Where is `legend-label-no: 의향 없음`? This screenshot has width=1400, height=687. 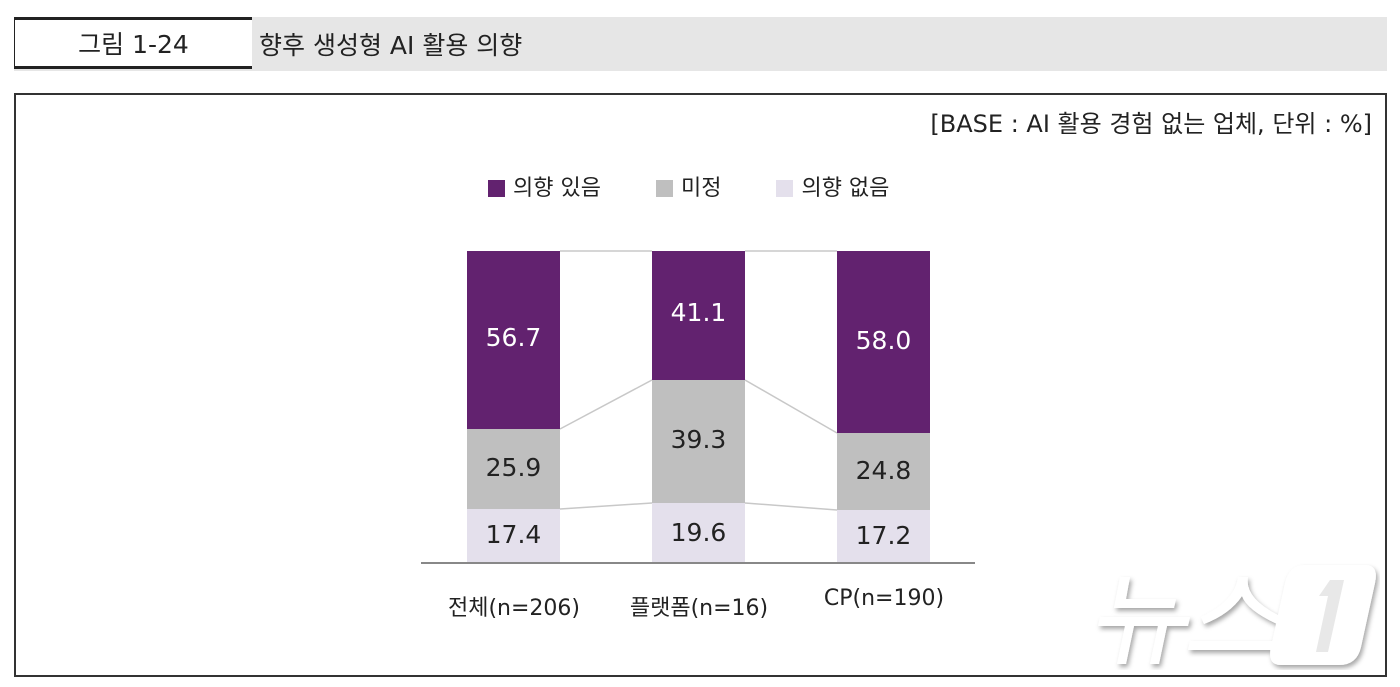 legend-label-no: 의향 없음 is located at coordinates (845, 188).